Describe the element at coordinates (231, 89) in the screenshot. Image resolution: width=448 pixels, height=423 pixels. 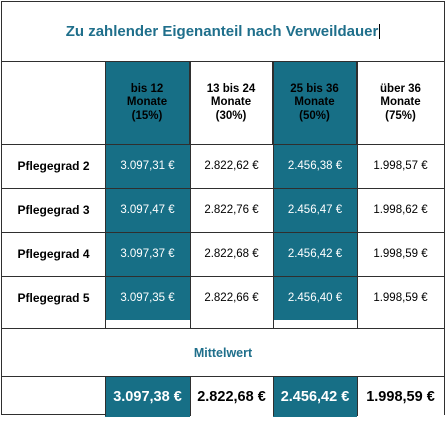
I see `column-header-line: 13 bis 24` at that location.